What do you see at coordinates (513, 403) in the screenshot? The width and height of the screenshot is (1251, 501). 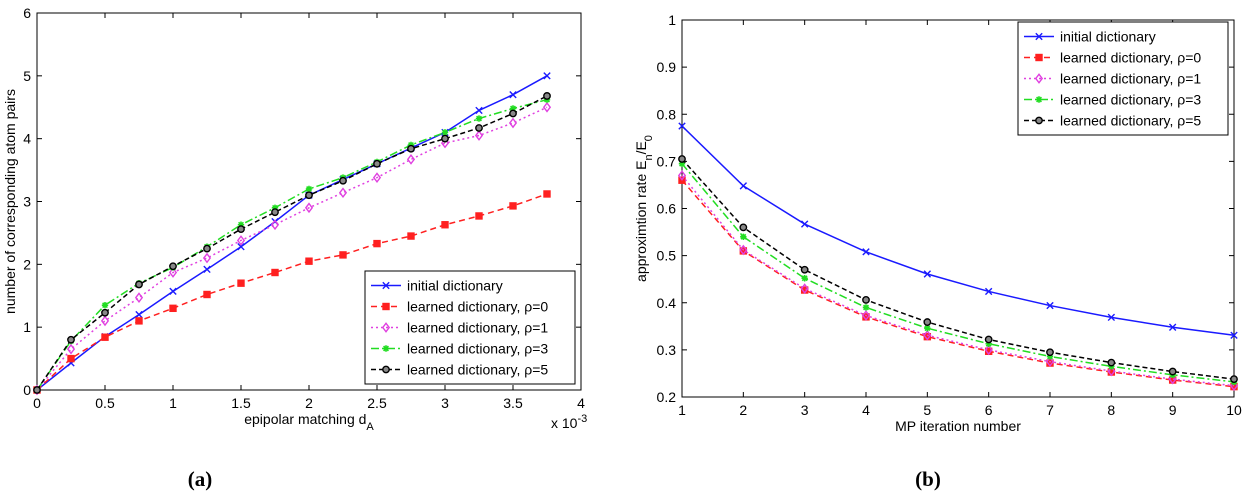 I see `x-tick-label: 3.5` at bounding box center [513, 403].